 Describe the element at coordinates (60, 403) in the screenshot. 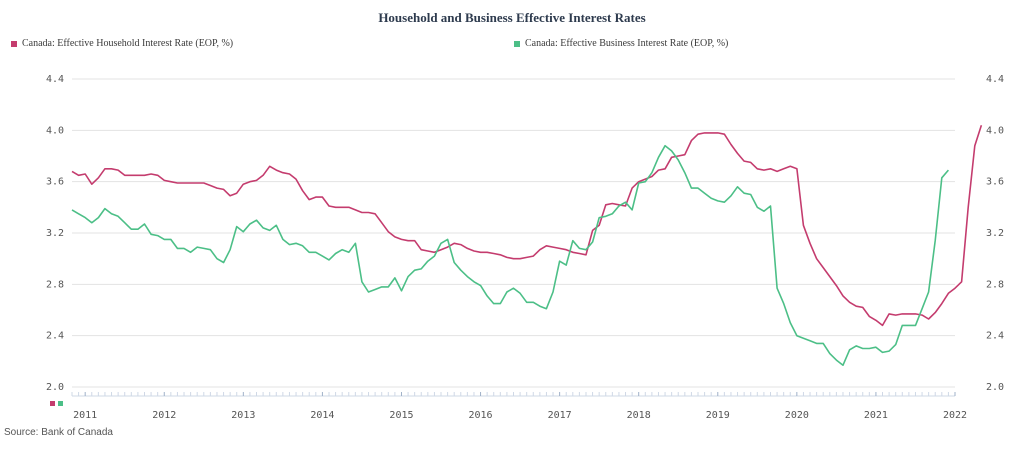

I see `navigator-marker-business` at that location.